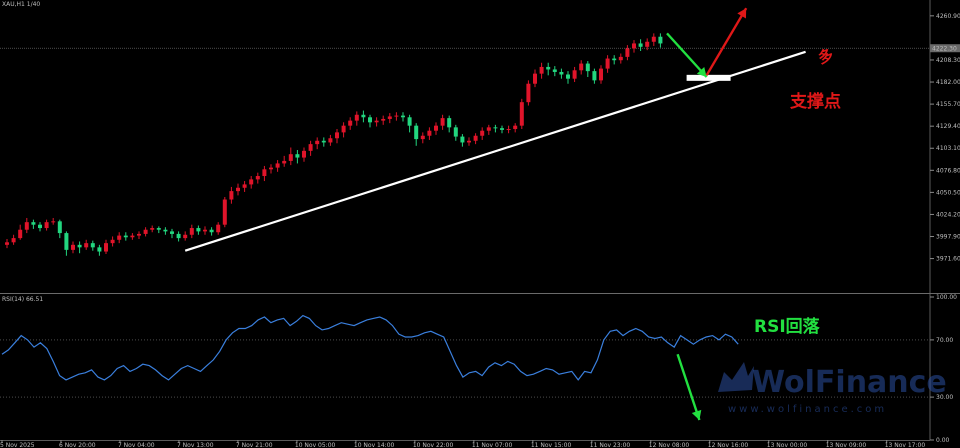 The height and width of the screenshot is (448, 960). What do you see at coordinates (315, 445) in the screenshot?
I see `time-tick-label: 10 Nov 05:00` at bounding box center [315, 445].